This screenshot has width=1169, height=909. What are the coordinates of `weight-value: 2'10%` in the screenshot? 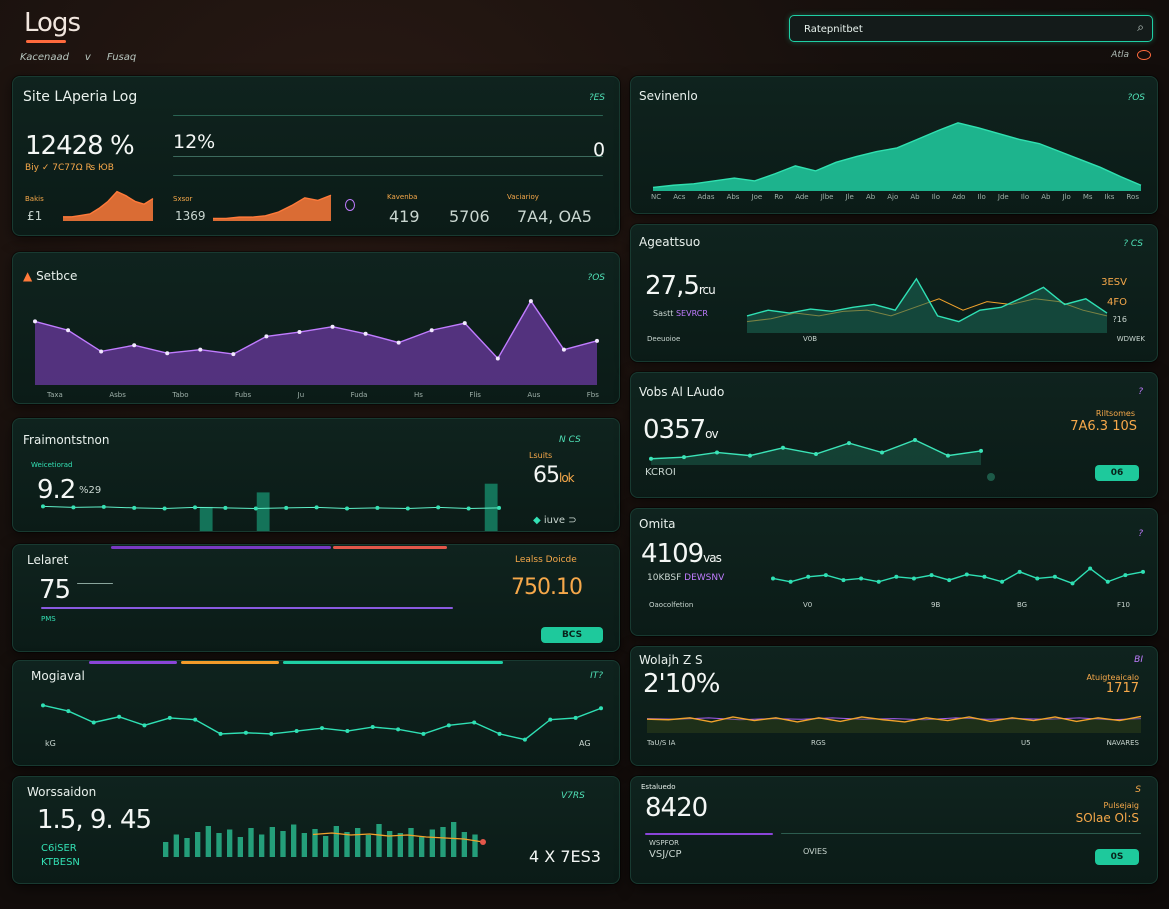 It's located at (681, 684).